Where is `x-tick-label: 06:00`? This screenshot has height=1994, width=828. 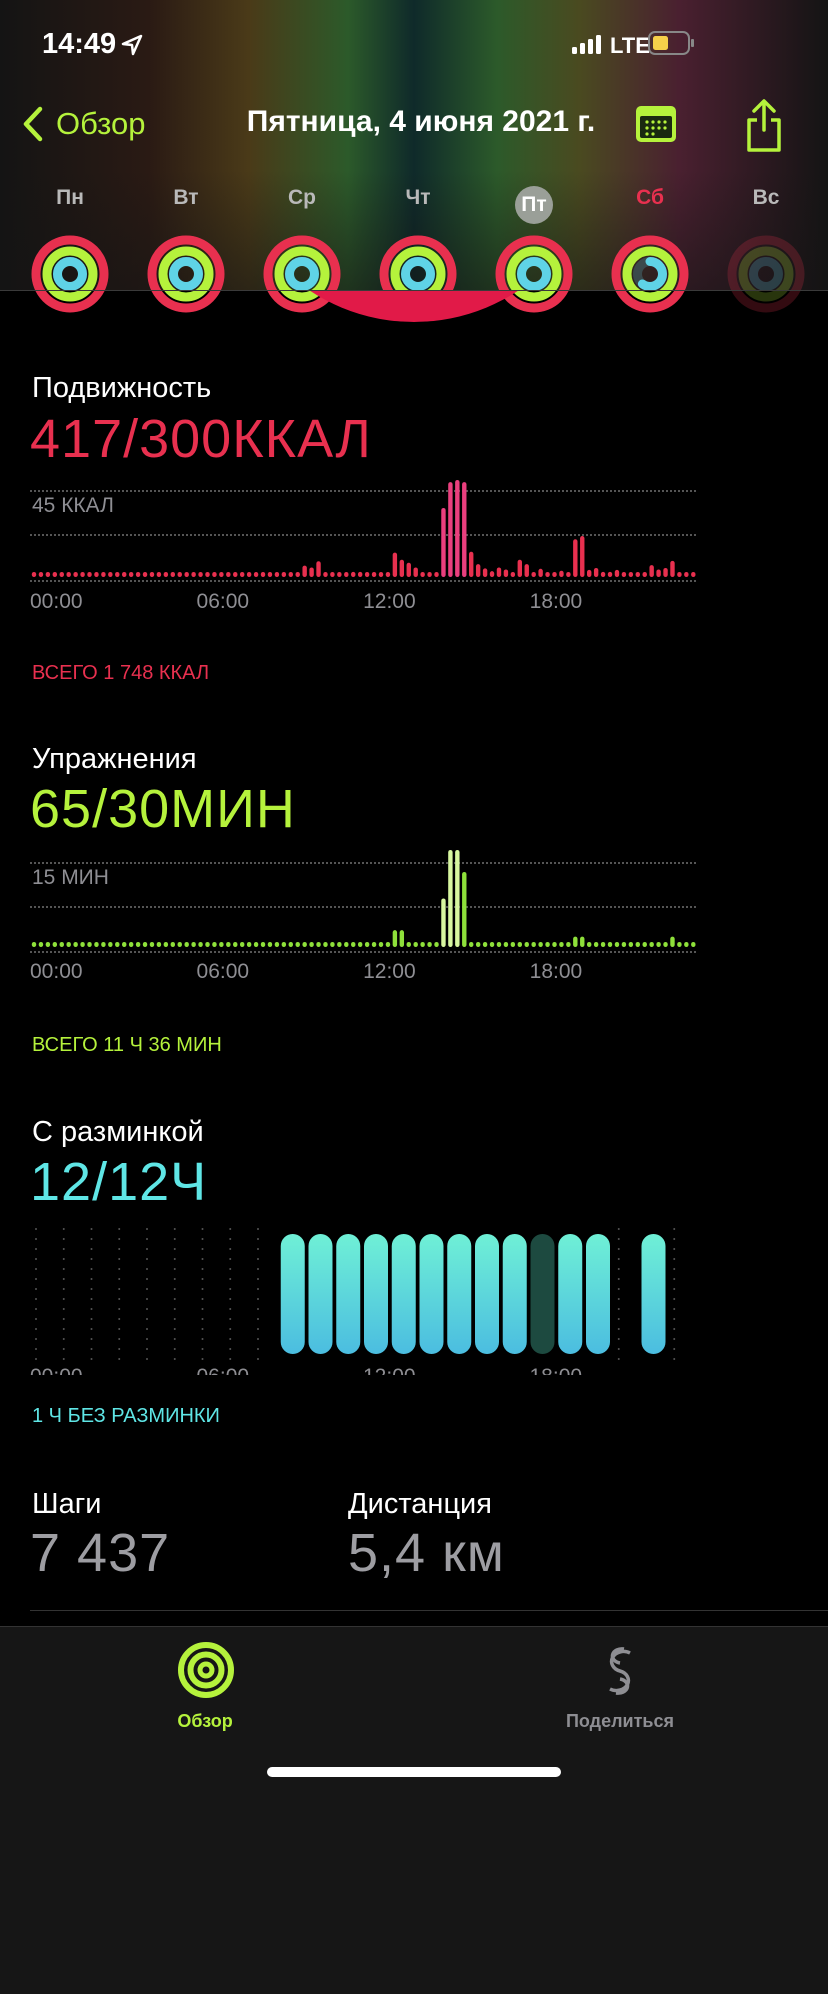 x-tick-label: 06:00 is located at coordinates (223, 1370).